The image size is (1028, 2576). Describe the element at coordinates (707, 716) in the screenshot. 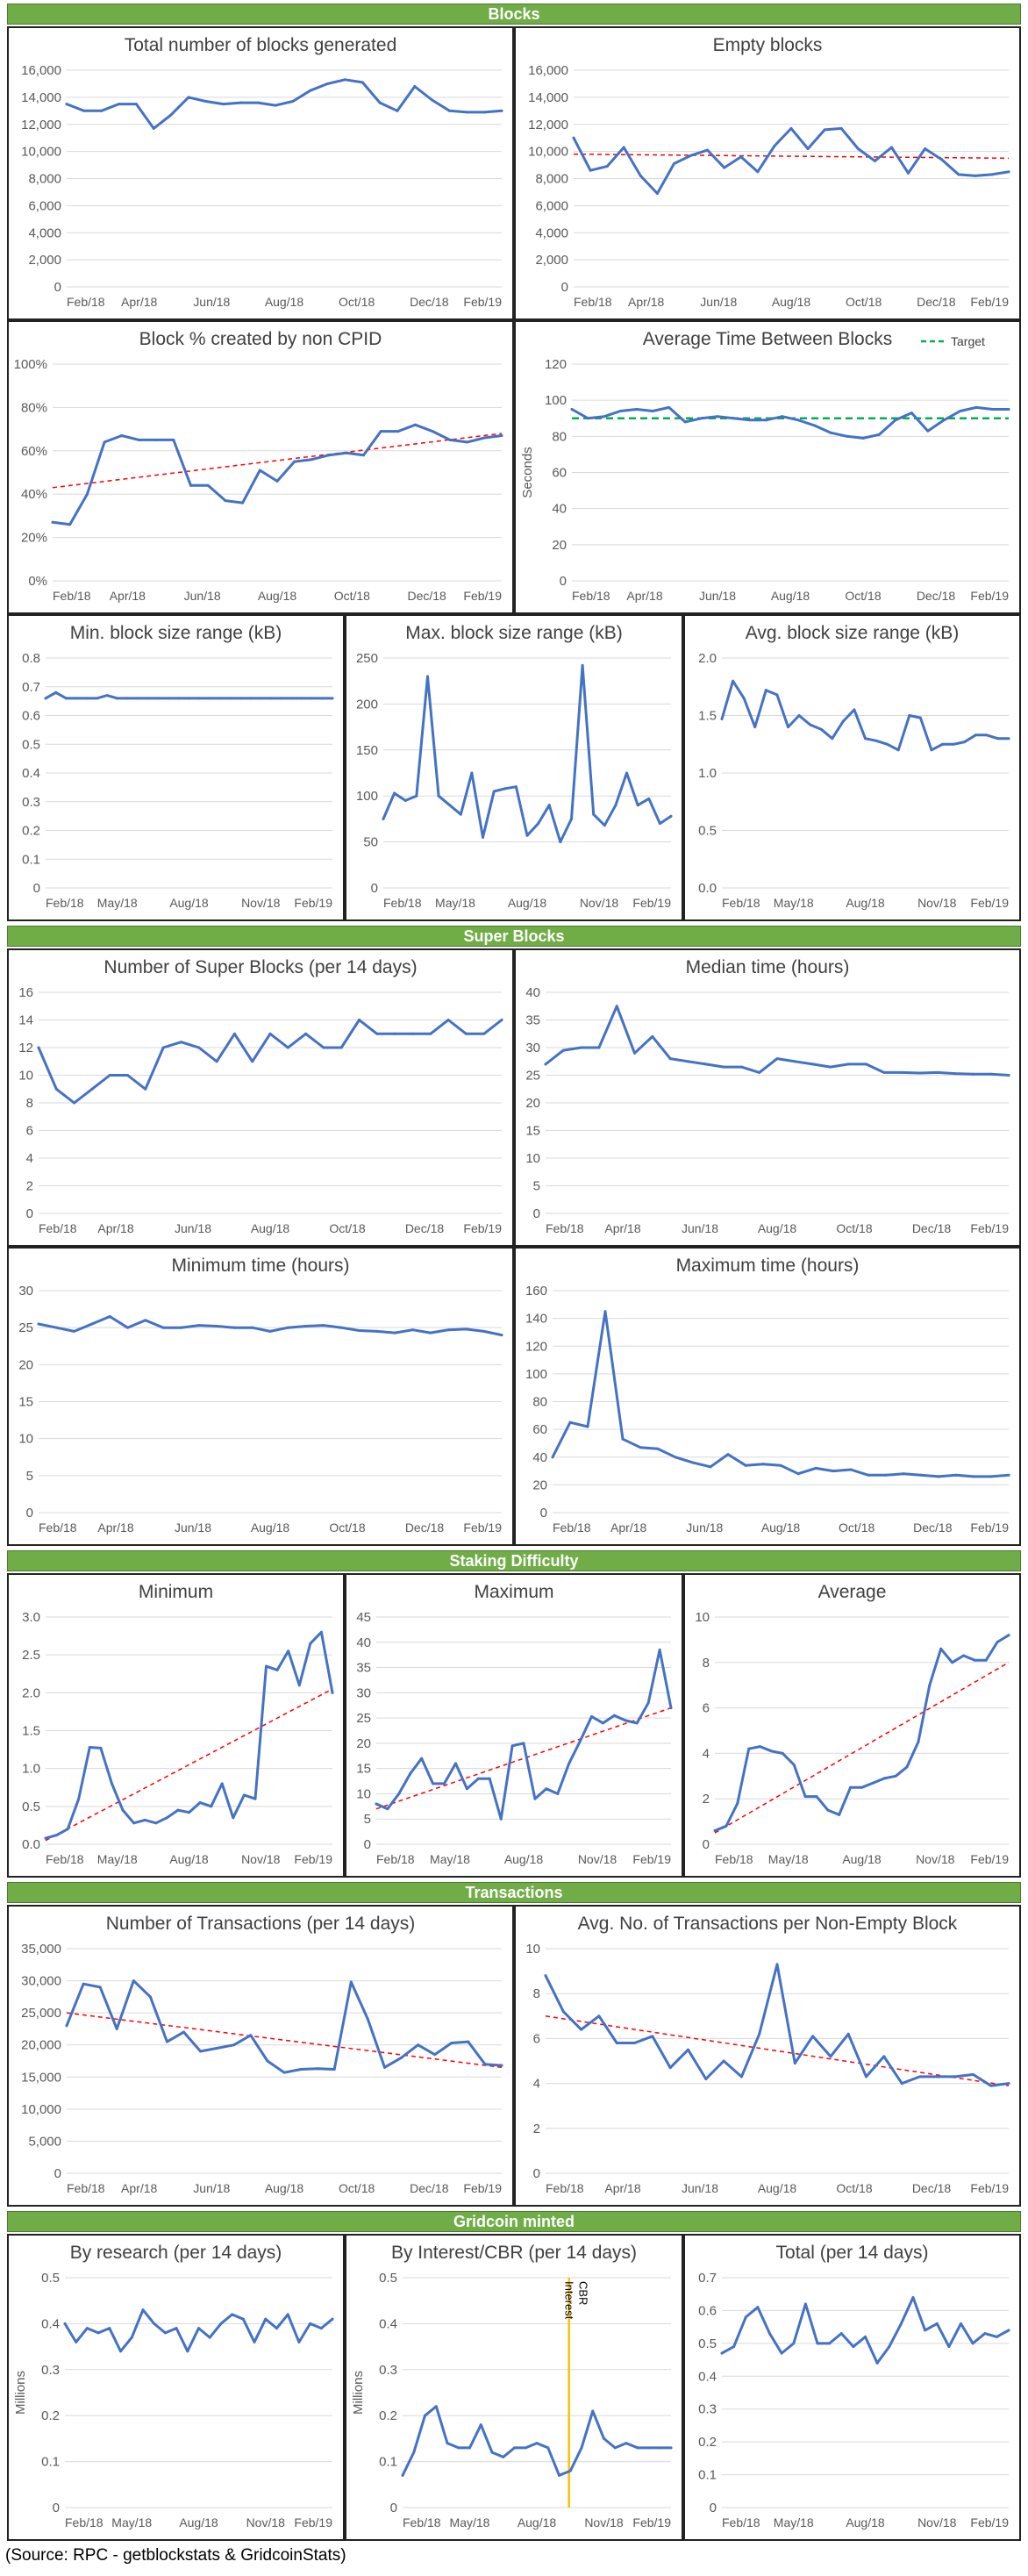

I see `y-tick-label: 1.5` at that location.